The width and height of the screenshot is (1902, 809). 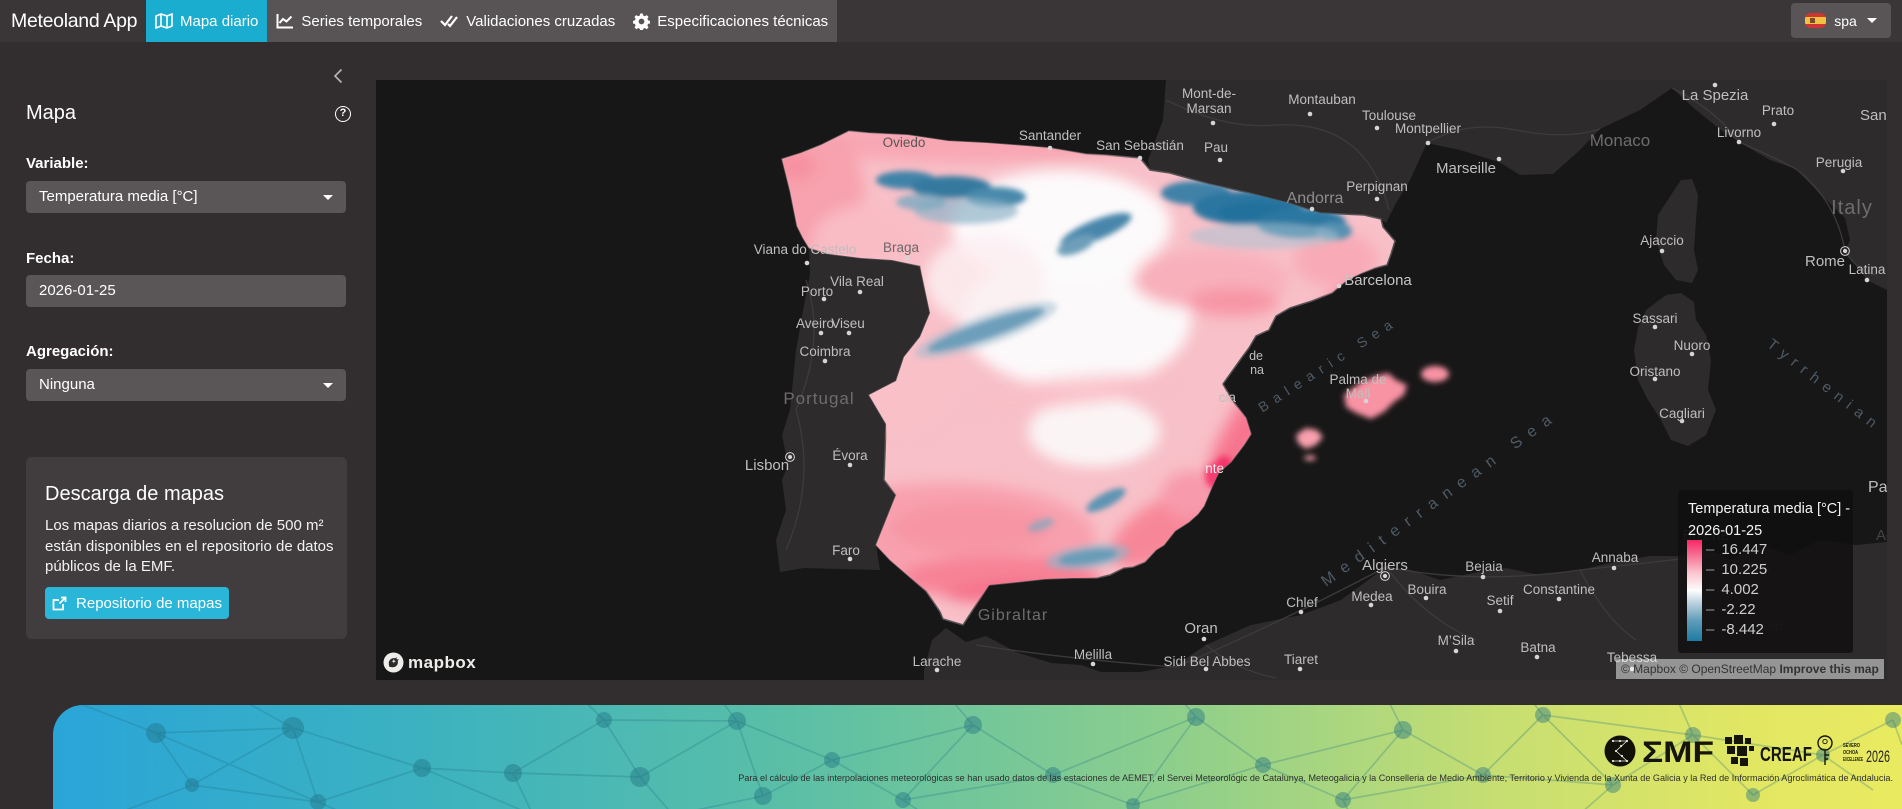 What do you see at coordinates (815, 323) in the screenshot?
I see `svg-text: Aveiro` at bounding box center [815, 323].